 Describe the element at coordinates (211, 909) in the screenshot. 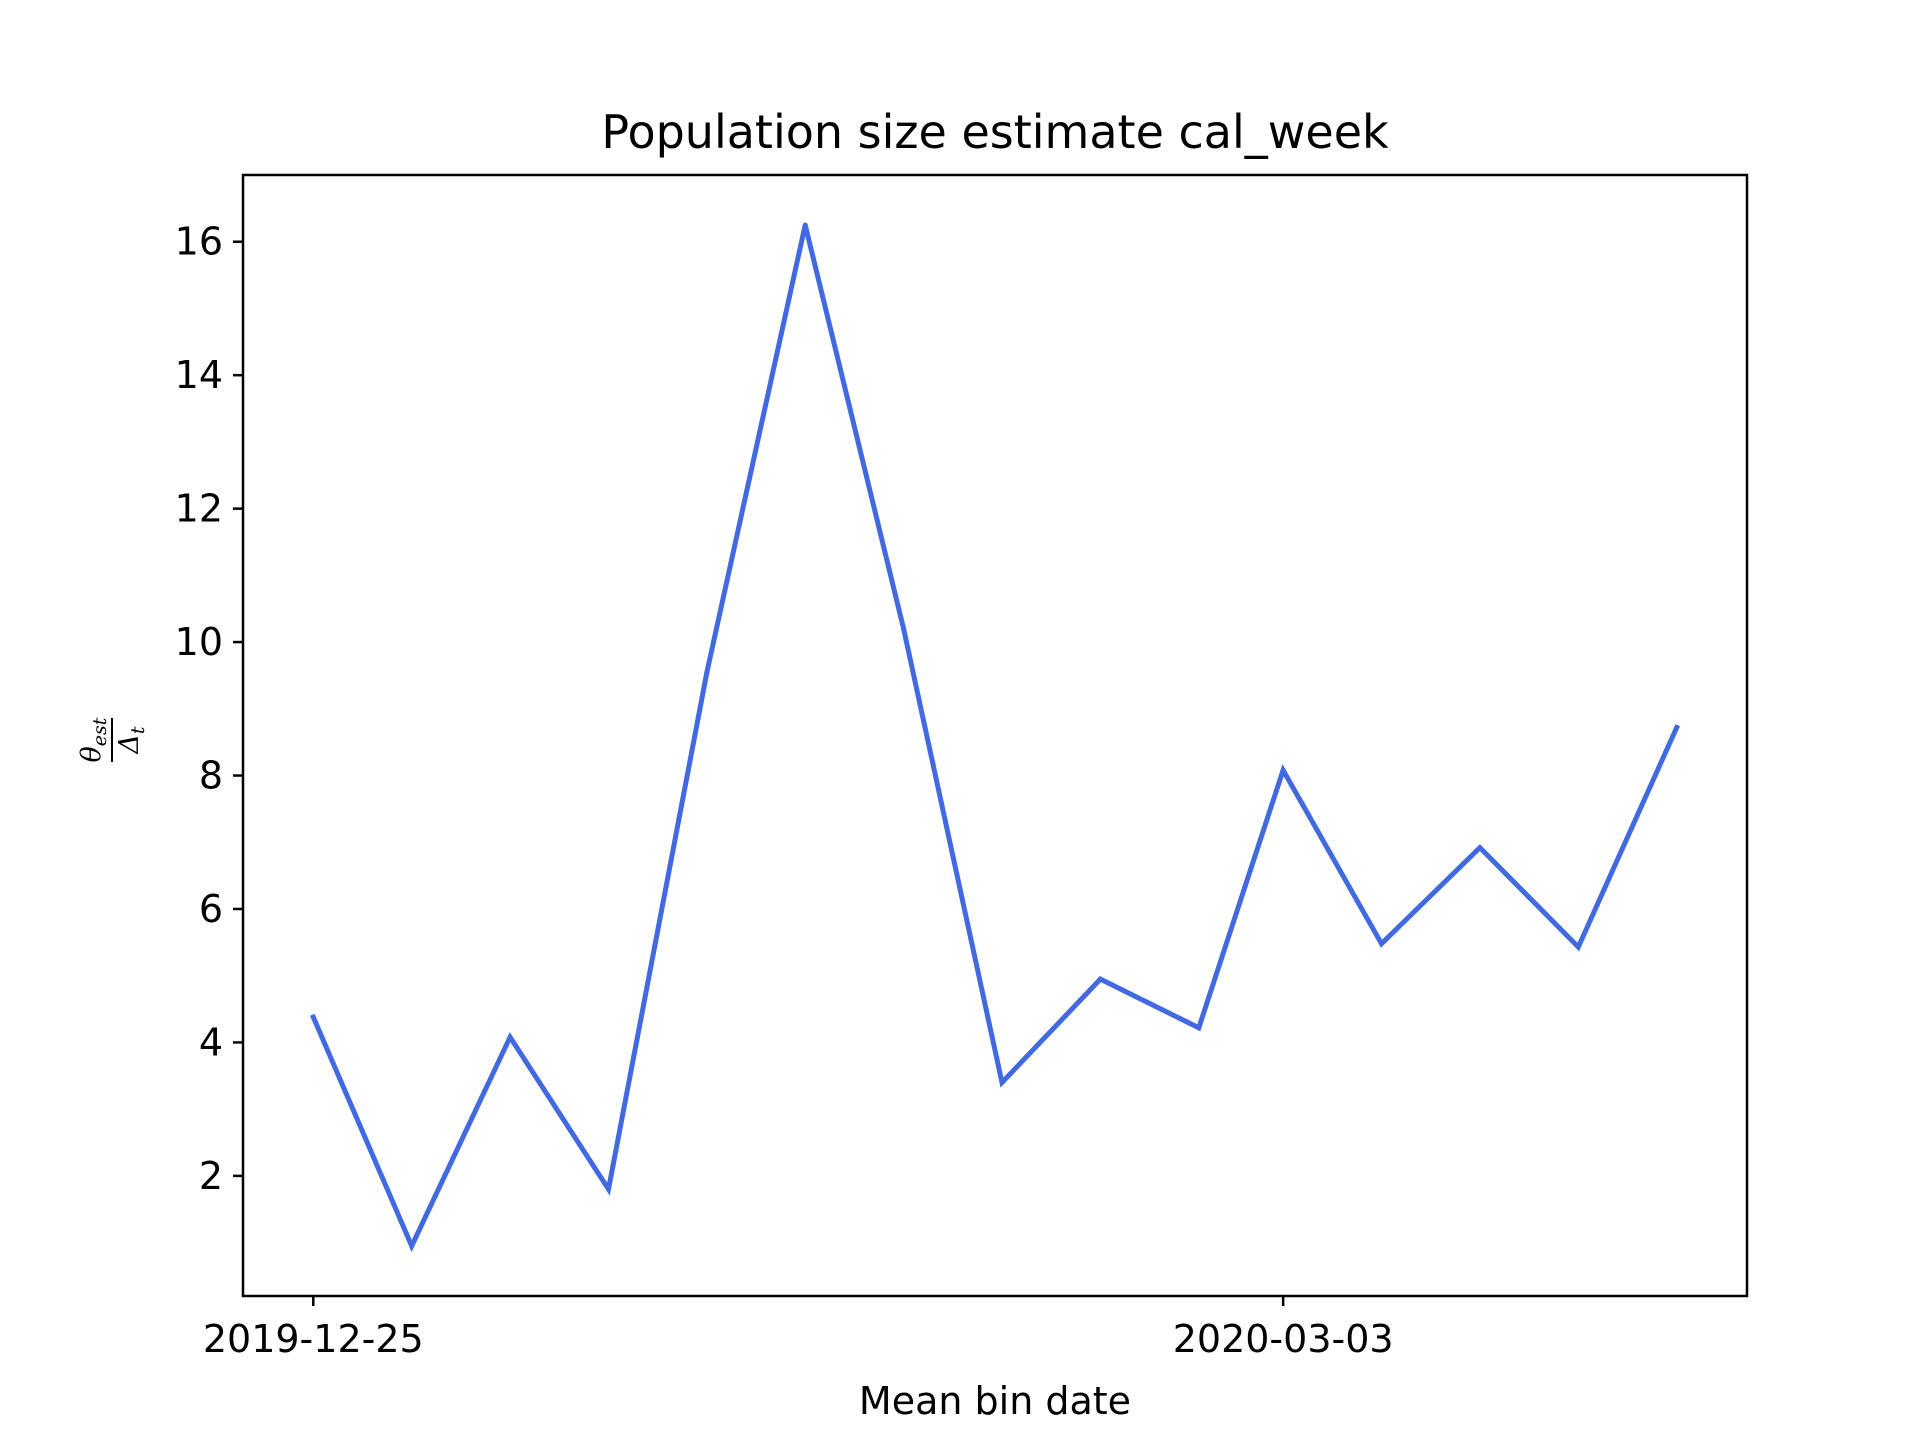

I see `y-tick-label: 6` at that location.